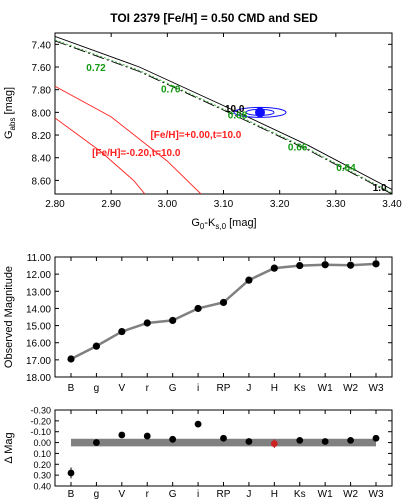 This screenshot has height=499, width=407. I want to click on residual-y-tick-label: 0.30, so click(42, 476).